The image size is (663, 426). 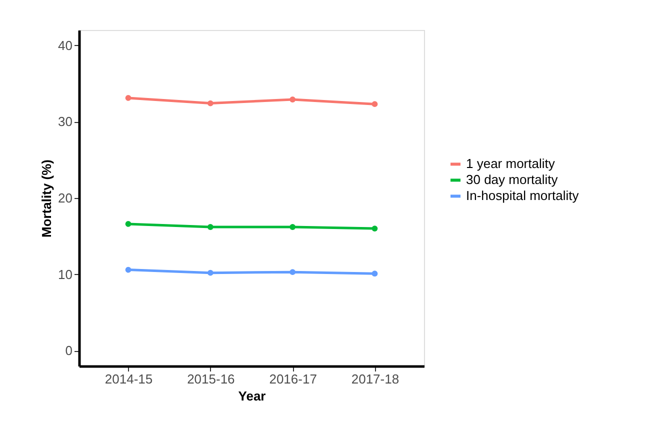 I want to click on x-tick-label: 2015-16, so click(x=211, y=379).